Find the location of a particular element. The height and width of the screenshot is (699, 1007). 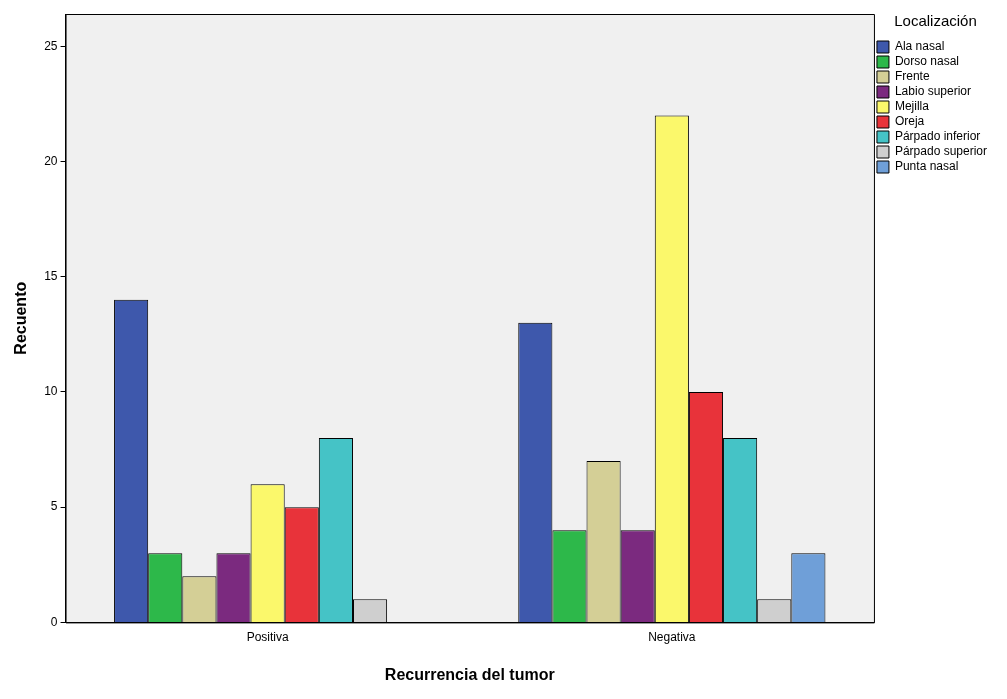

legend-label: Párpado superior is located at coordinates (941, 151).